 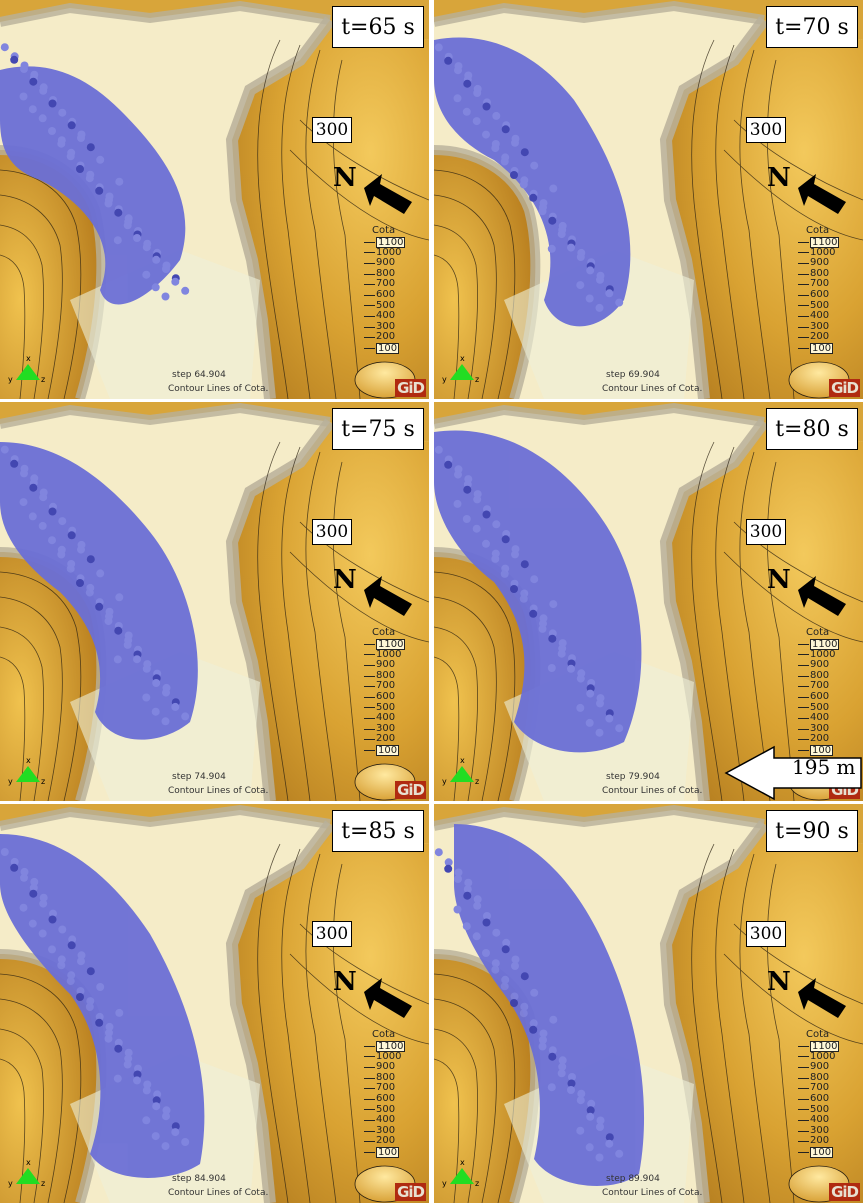 What do you see at coordinates (828, 1152) in the screenshot?
I see `legend-row: 100` at bounding box center [828, 1152].